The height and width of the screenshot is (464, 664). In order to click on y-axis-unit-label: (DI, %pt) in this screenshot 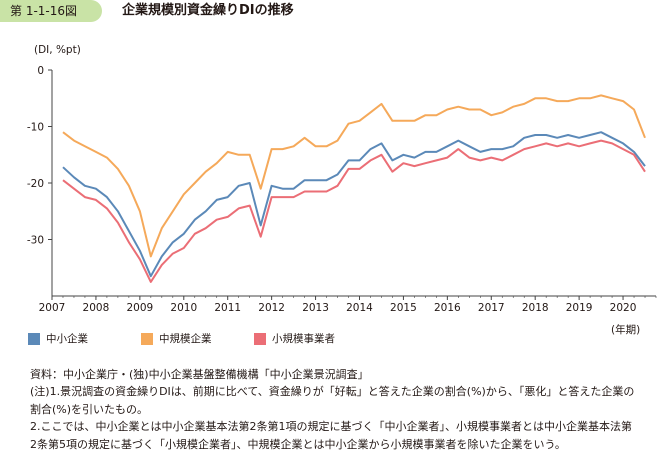, I will do `click(57, 50)`.